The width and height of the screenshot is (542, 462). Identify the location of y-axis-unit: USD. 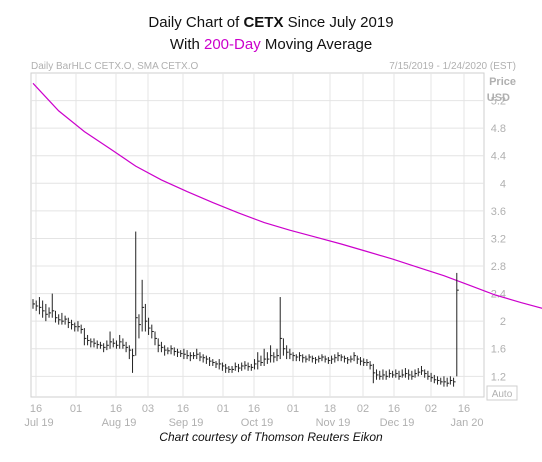
(498, 98).